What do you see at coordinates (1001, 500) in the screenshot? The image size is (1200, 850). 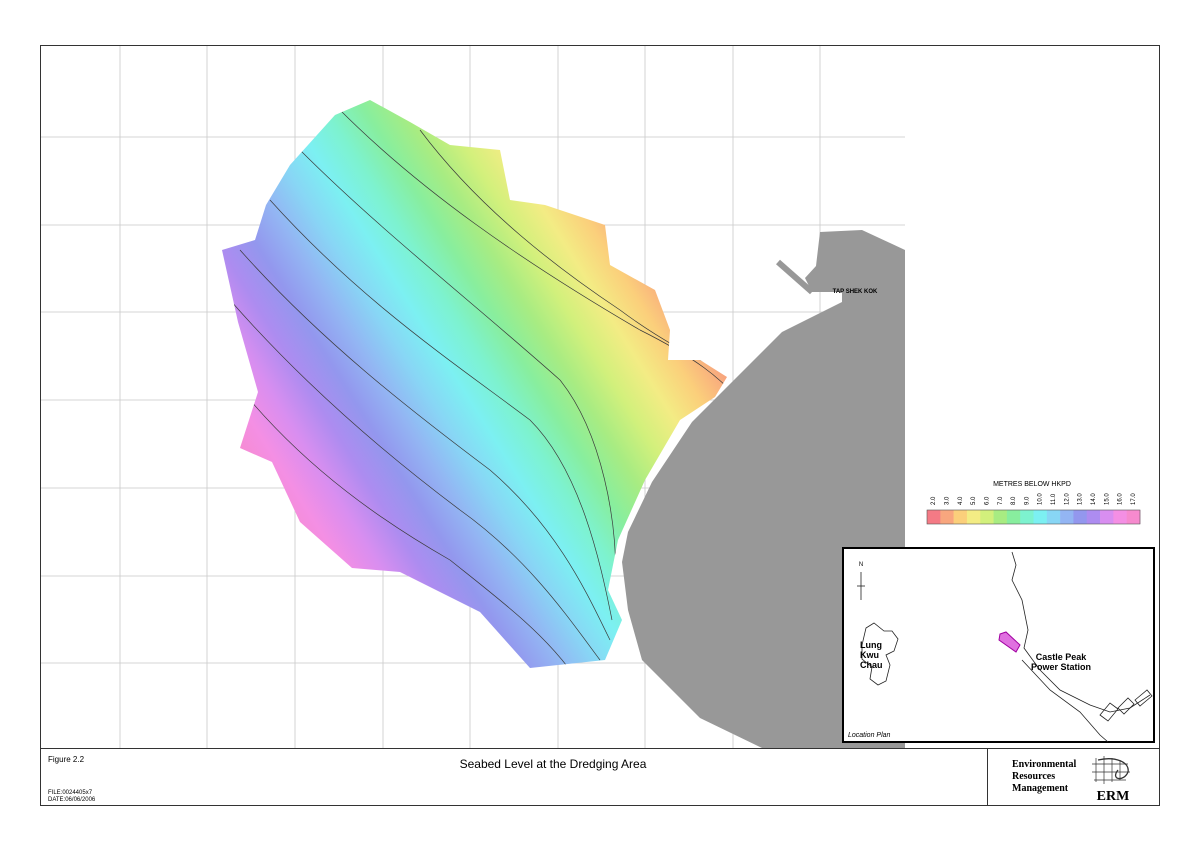 I see `legend-label: 7.0` at bounding box center [1001, 500].